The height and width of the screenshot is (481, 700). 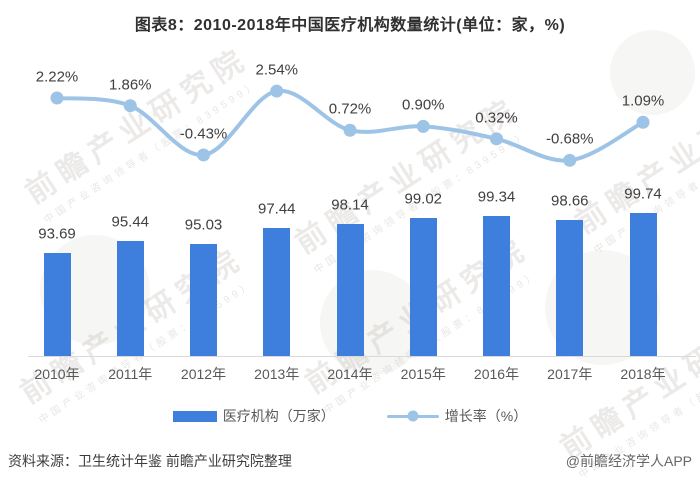 What do you see at coordinates (496, 285) in the screenshot?
I see `bar-2016年` at bounding box center [496, 285].